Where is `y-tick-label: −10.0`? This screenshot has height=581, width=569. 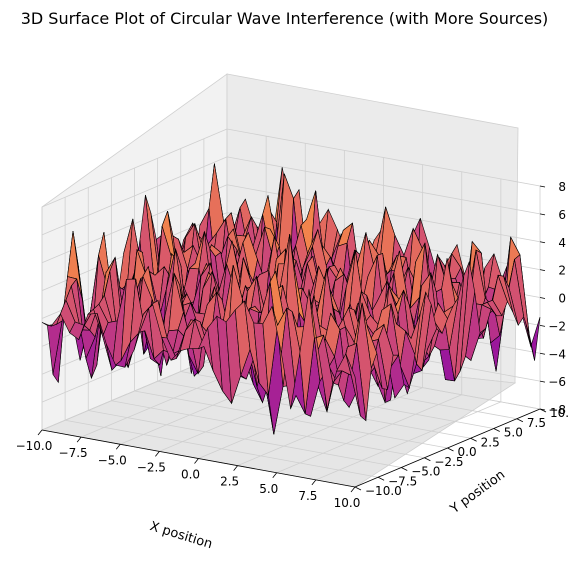 y-tick-label: −10.0 is located at coordinates (383, 491).